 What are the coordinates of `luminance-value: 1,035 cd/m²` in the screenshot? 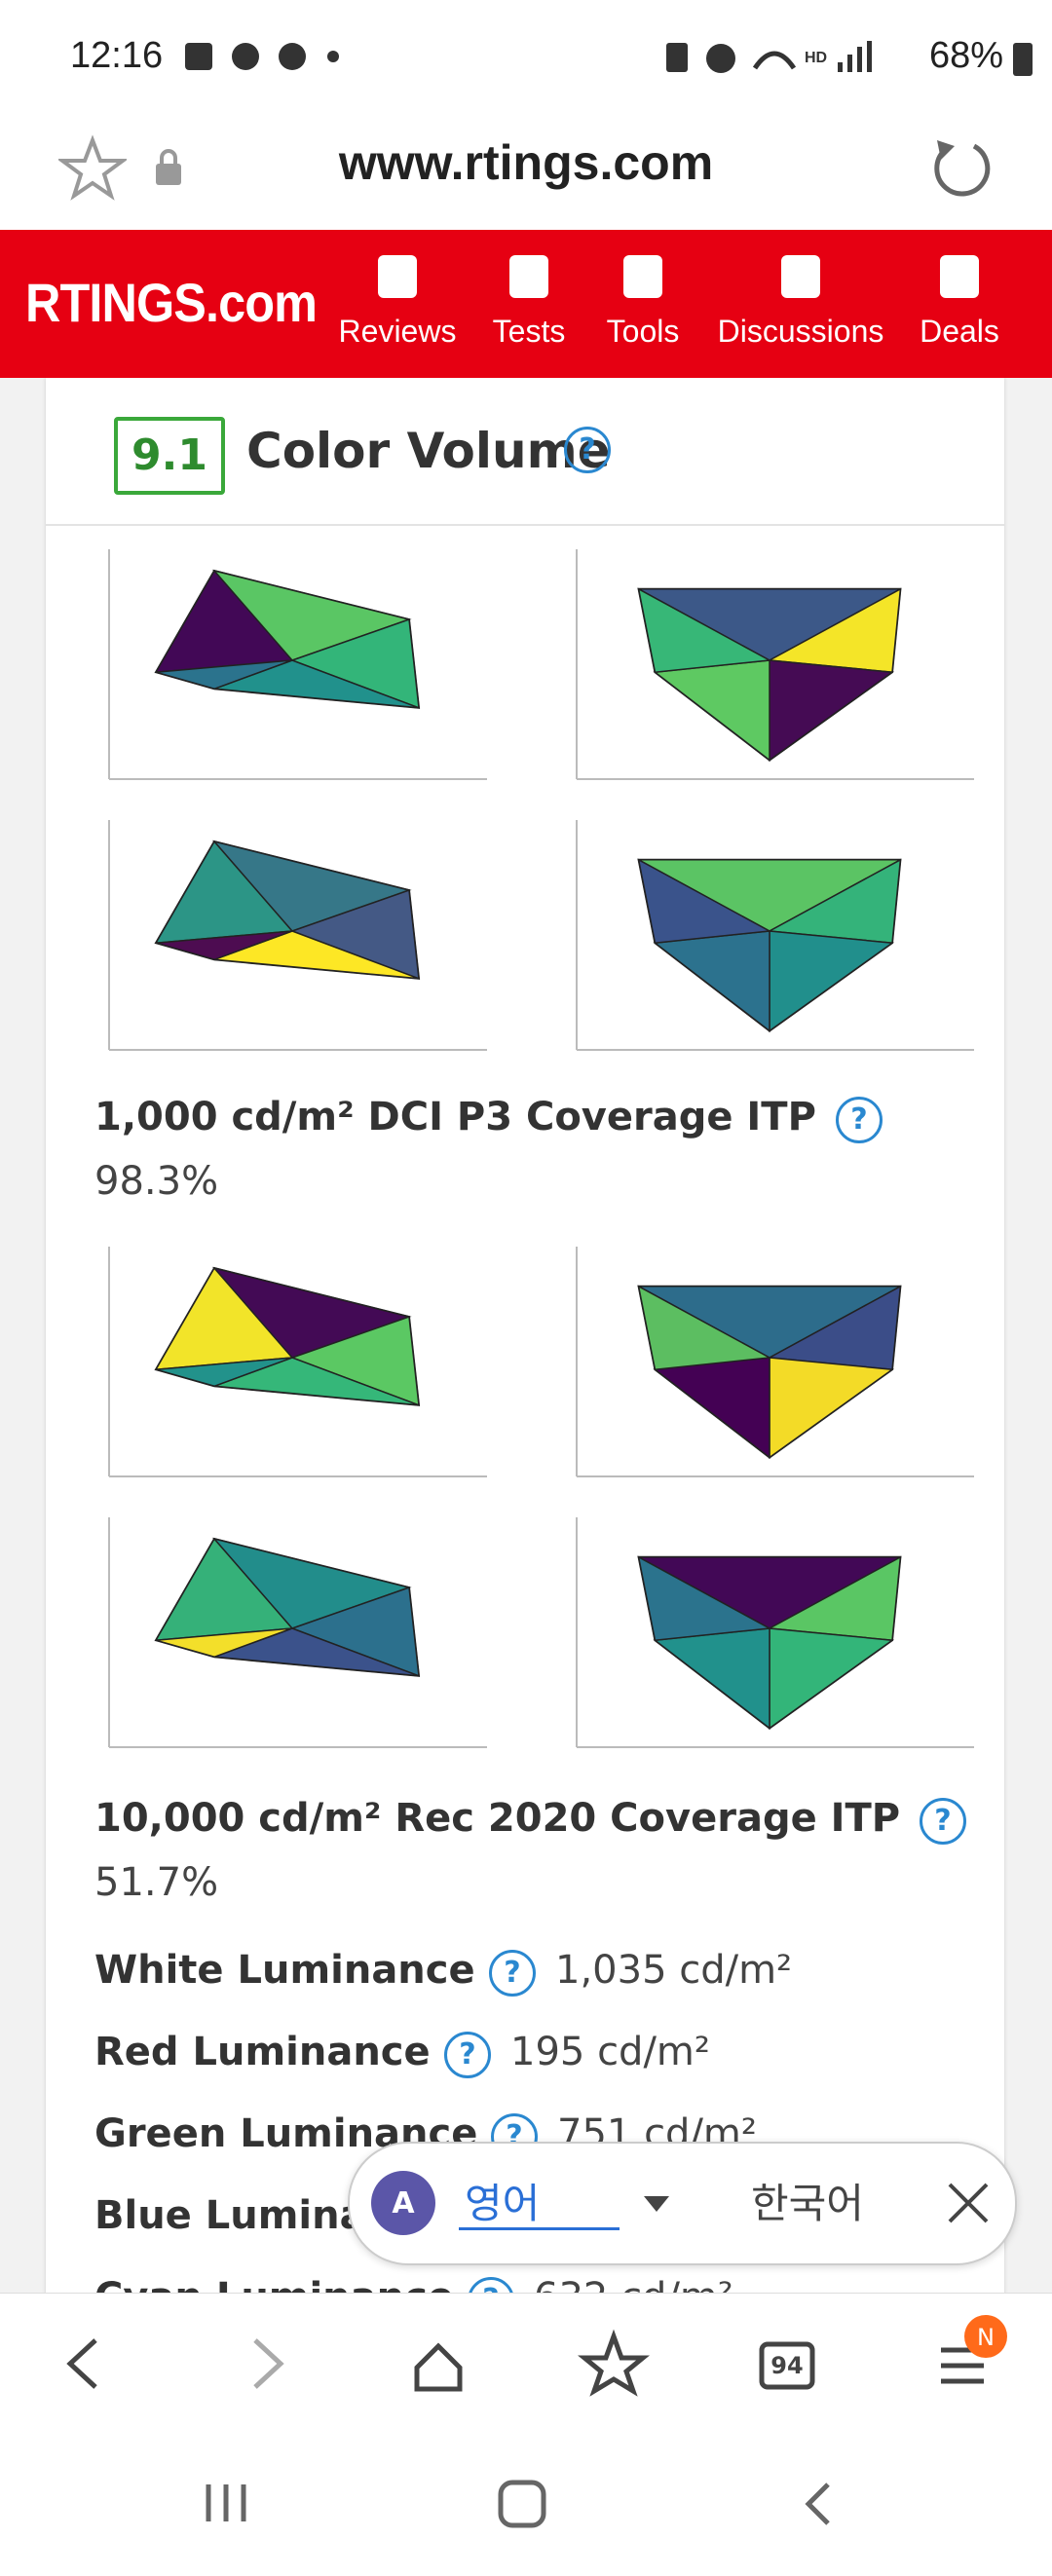 It's located at (674, 1970).